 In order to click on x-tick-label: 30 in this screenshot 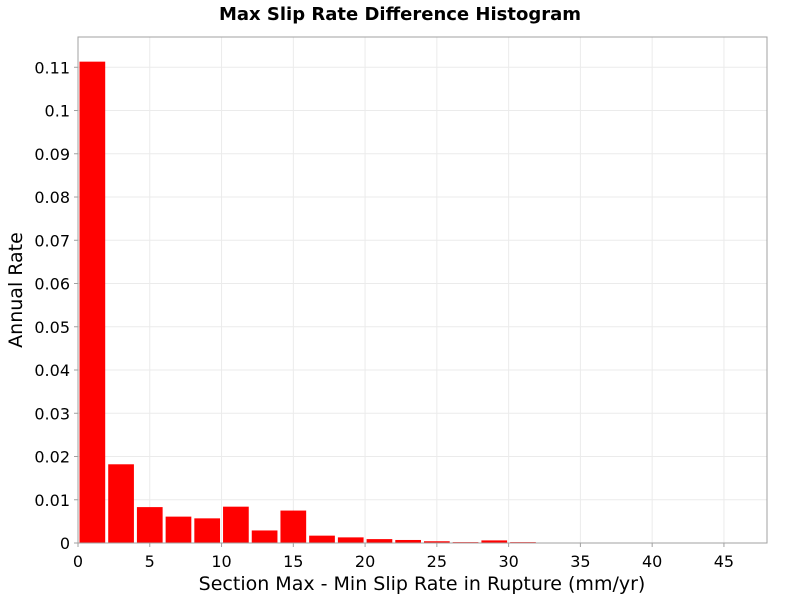, I will do `click(508, 561)`.